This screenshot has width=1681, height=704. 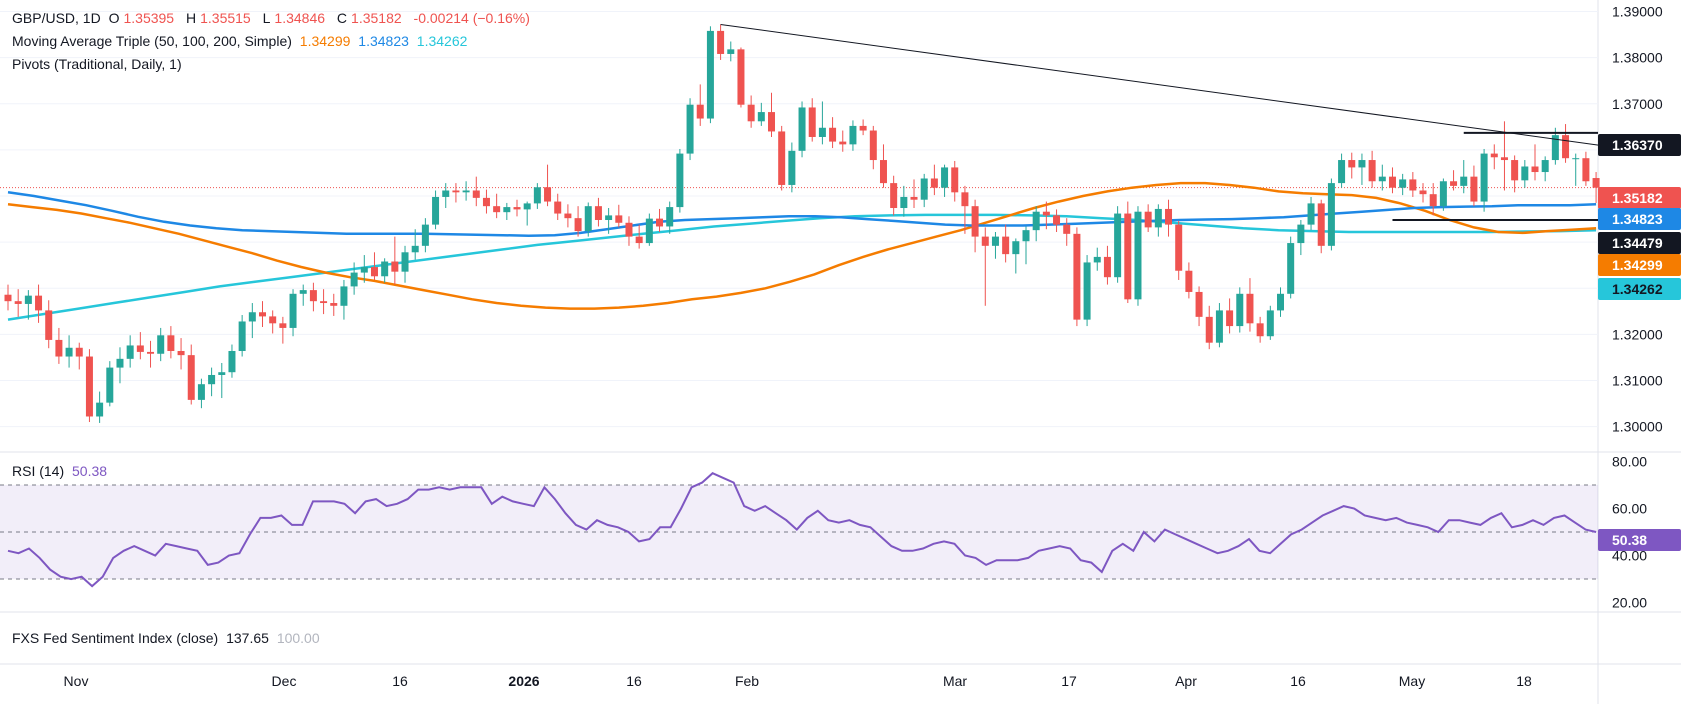 What do you see at coordinates (1637, 427) in the screenshot?
I see `price-tick-label: 1.30000` at bounding box center [1637, 427].